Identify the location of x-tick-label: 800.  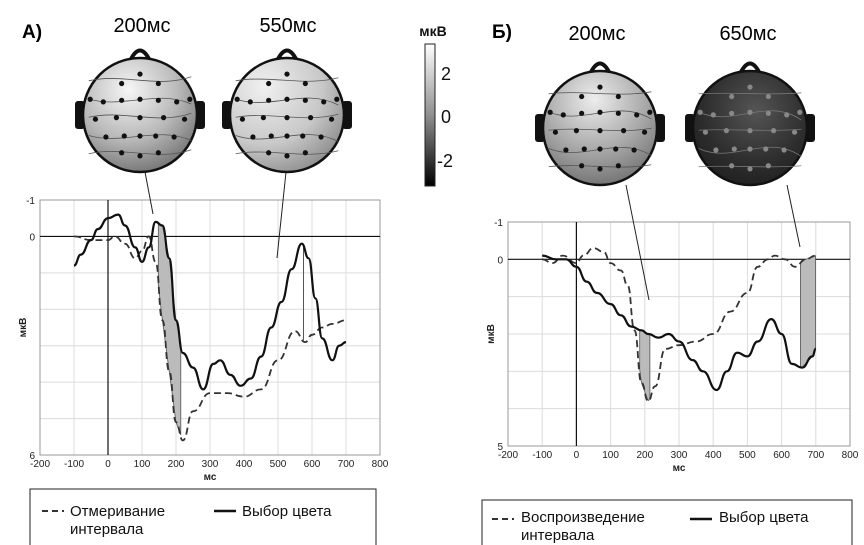
(380, 464).